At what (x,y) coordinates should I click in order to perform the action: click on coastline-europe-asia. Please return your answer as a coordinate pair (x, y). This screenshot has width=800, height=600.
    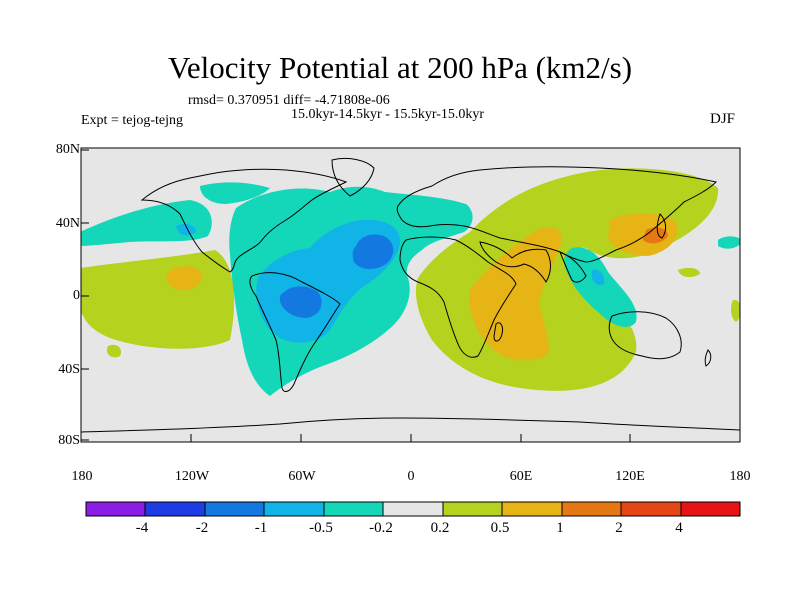
    Looking at the image, I should click on (556, 214).